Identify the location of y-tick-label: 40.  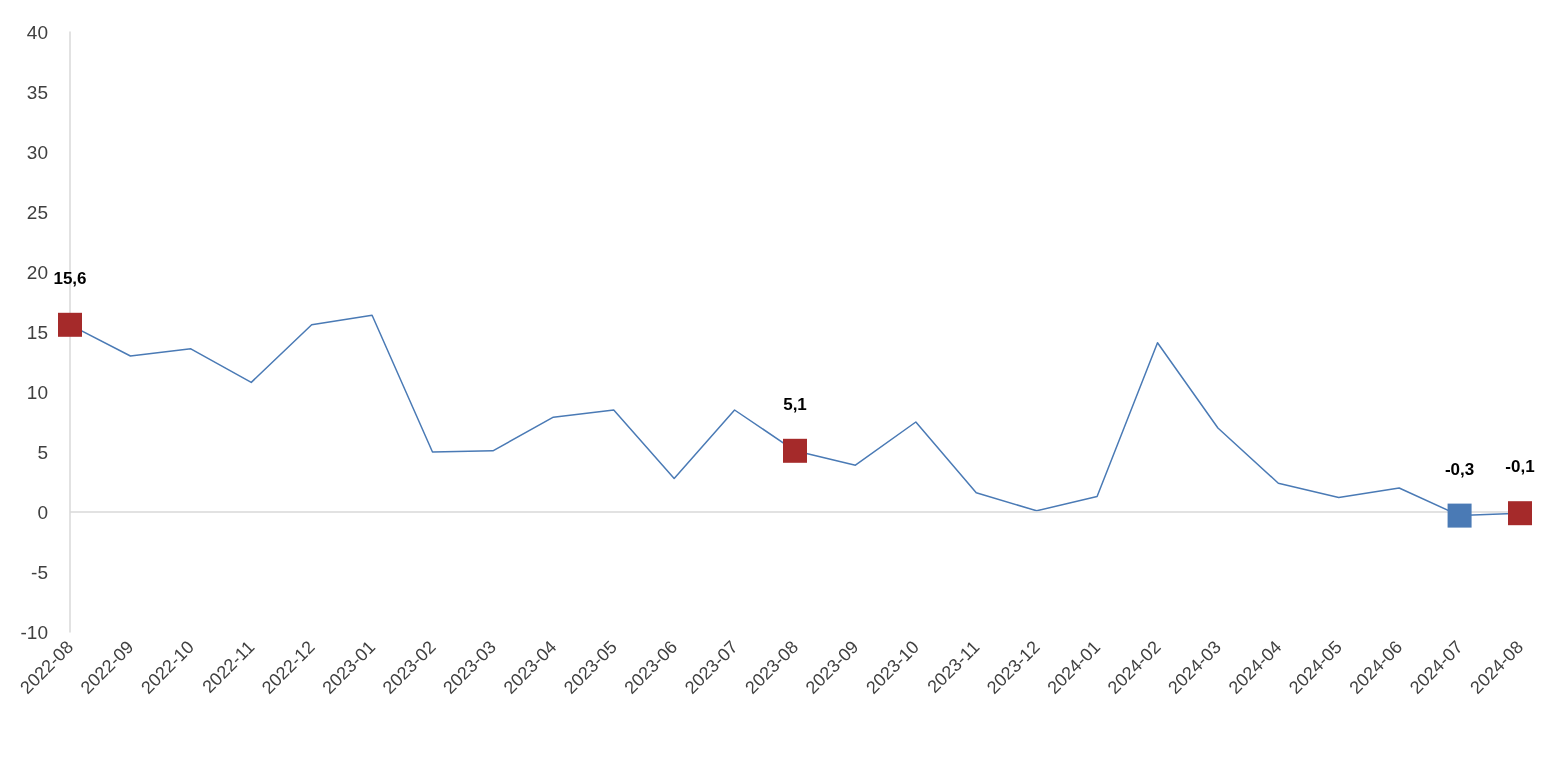
(37, 32).